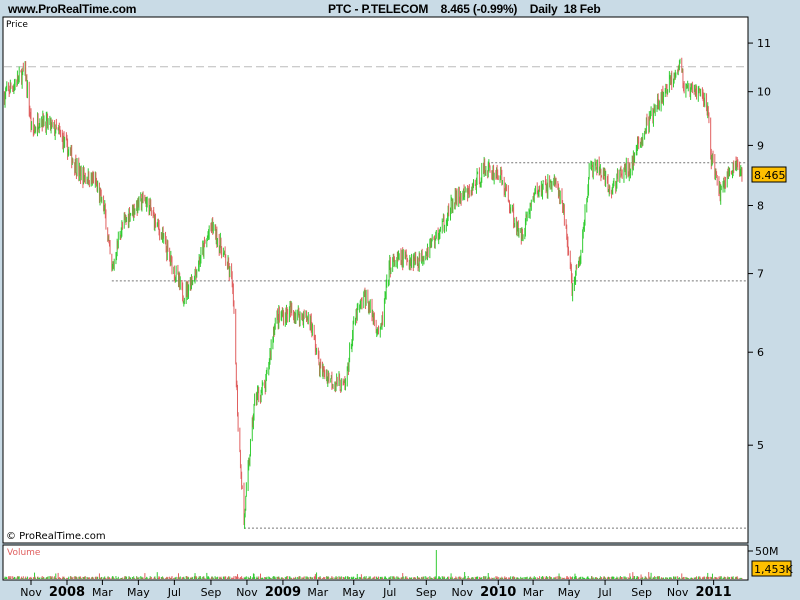 This screenshot has width=800, height=600. I want to click on y-tick-label: 9, so click(760, 145).